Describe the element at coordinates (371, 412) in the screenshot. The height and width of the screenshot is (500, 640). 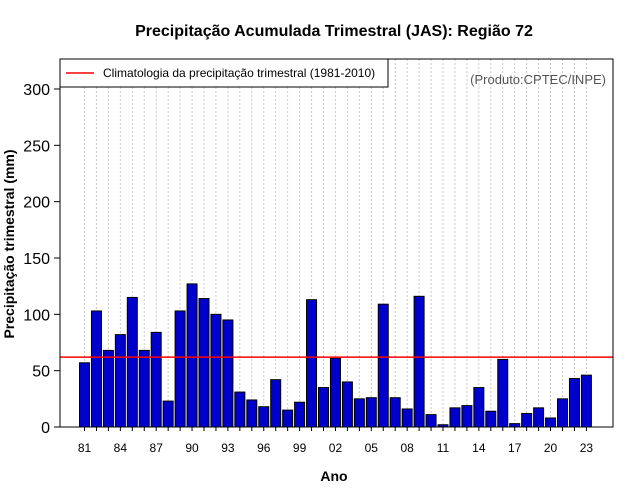
I see `bar-2005` at that location.